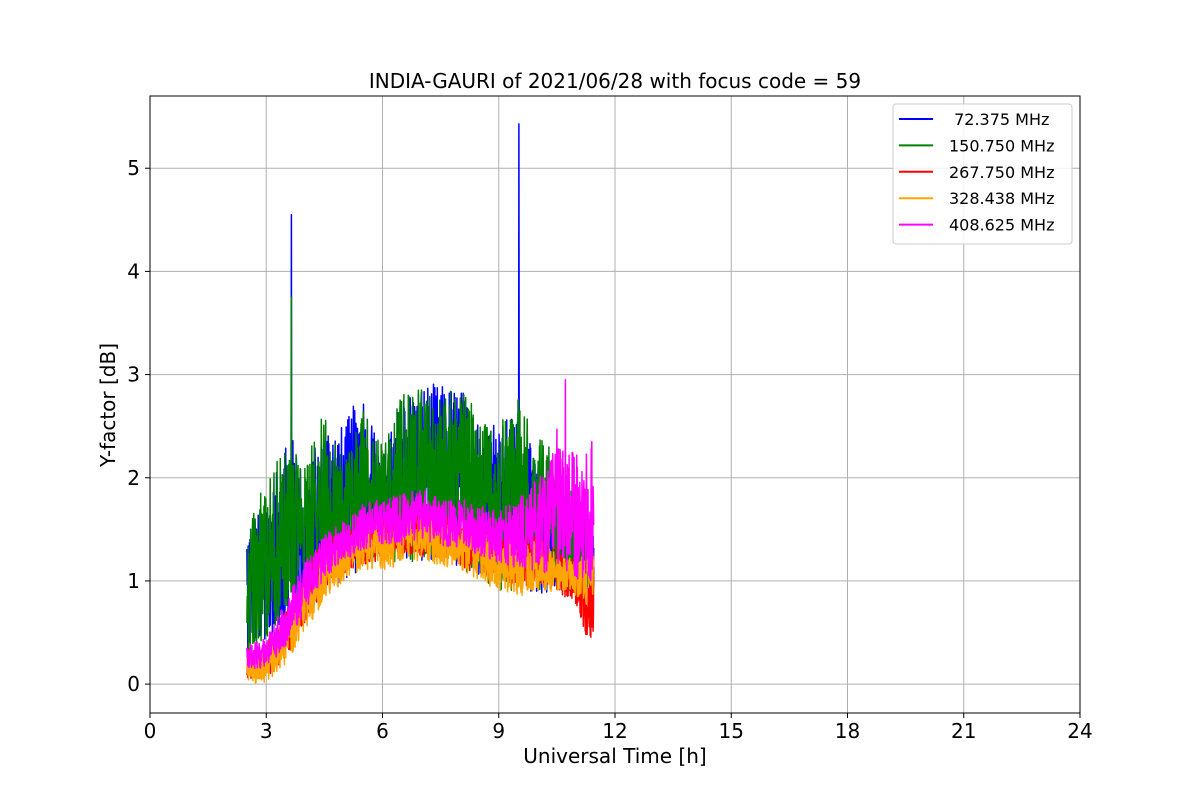 The width and height of the screenshot is (1200, 804). What do you see at coordinates (1001, 145) in the screenshot?
I see `legend-label-2: 150.750 MHz` at bounding box center [1001, 145].